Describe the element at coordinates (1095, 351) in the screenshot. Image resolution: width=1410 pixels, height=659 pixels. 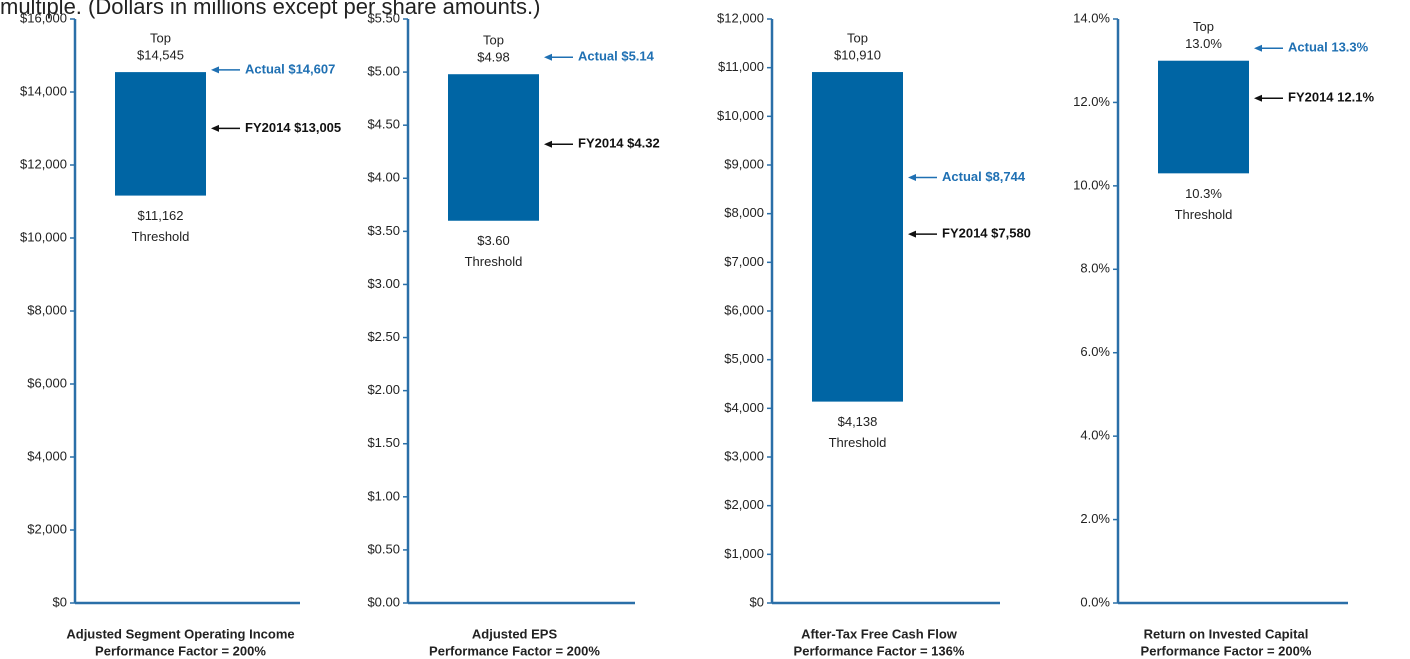
I see `y-tick-label: 6.0%` at that location.